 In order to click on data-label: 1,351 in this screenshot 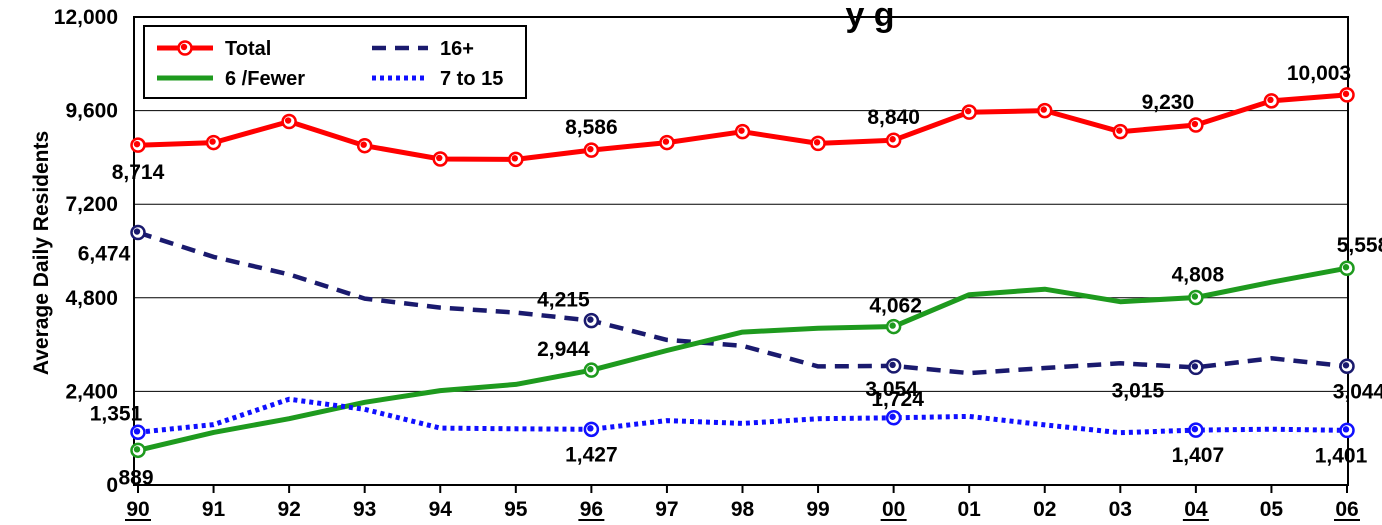, I will do `click(116, 413)`.